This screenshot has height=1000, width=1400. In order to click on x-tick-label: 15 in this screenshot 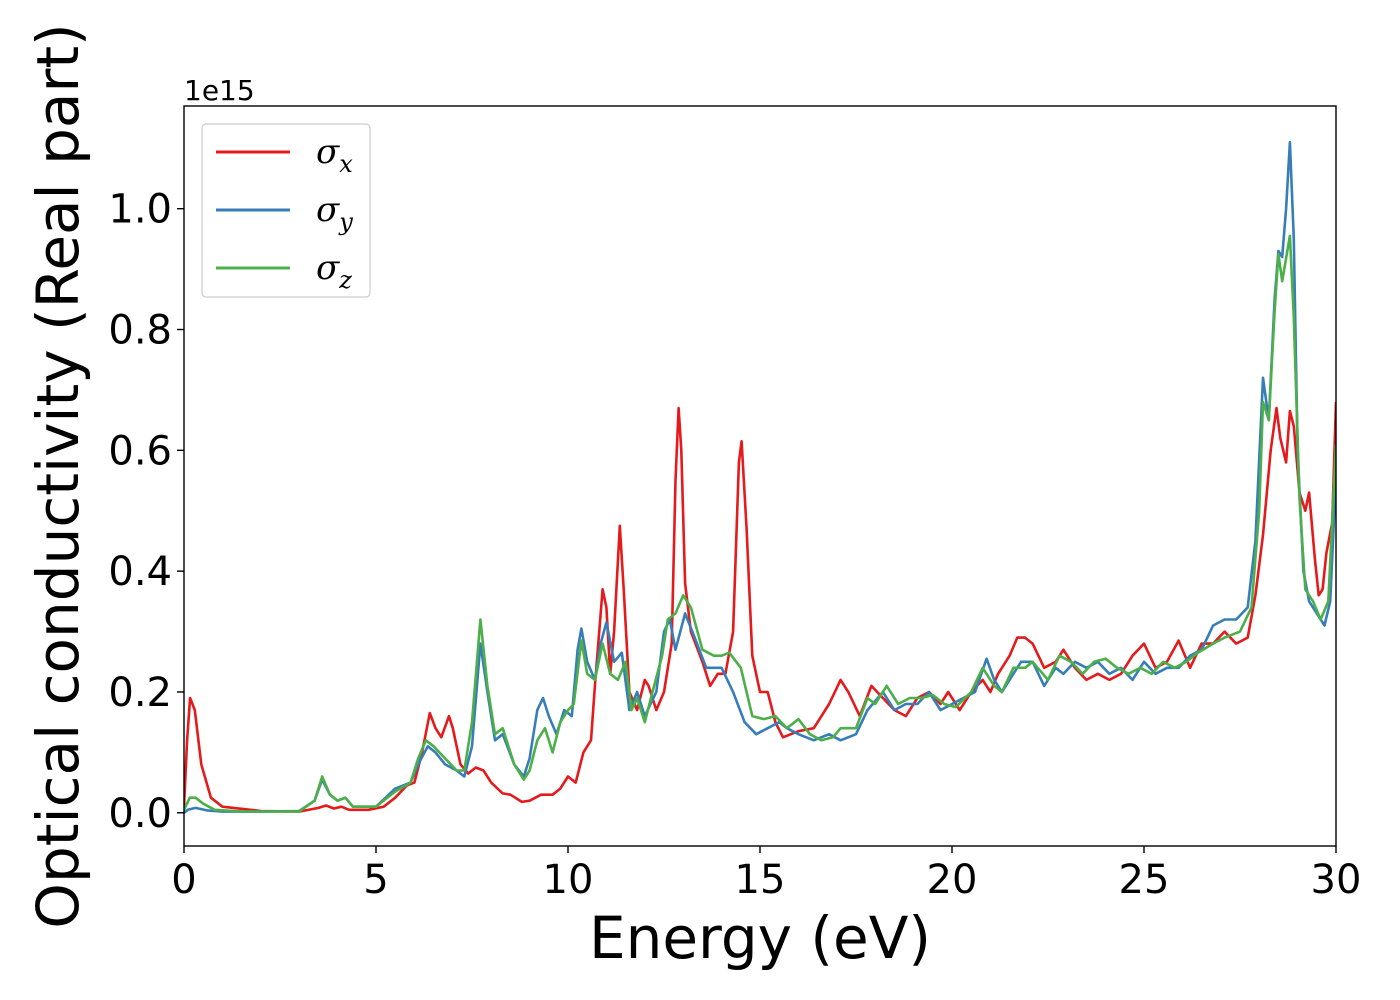, I will do `click(760, 880)`.